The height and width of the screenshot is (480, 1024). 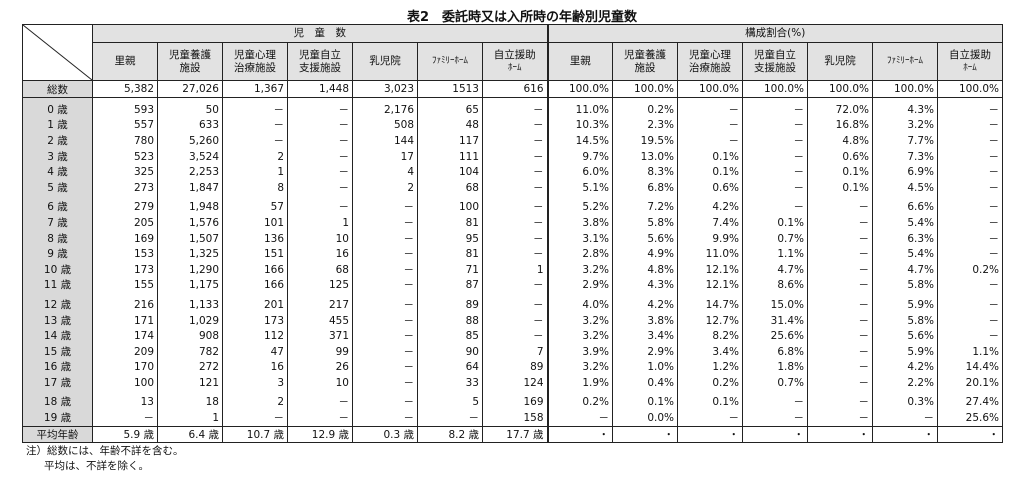 What do you see at coordinates (970, 367) in the screenshot?
I see `percent-cell: 14.4%` at bounding box center [970, 367].